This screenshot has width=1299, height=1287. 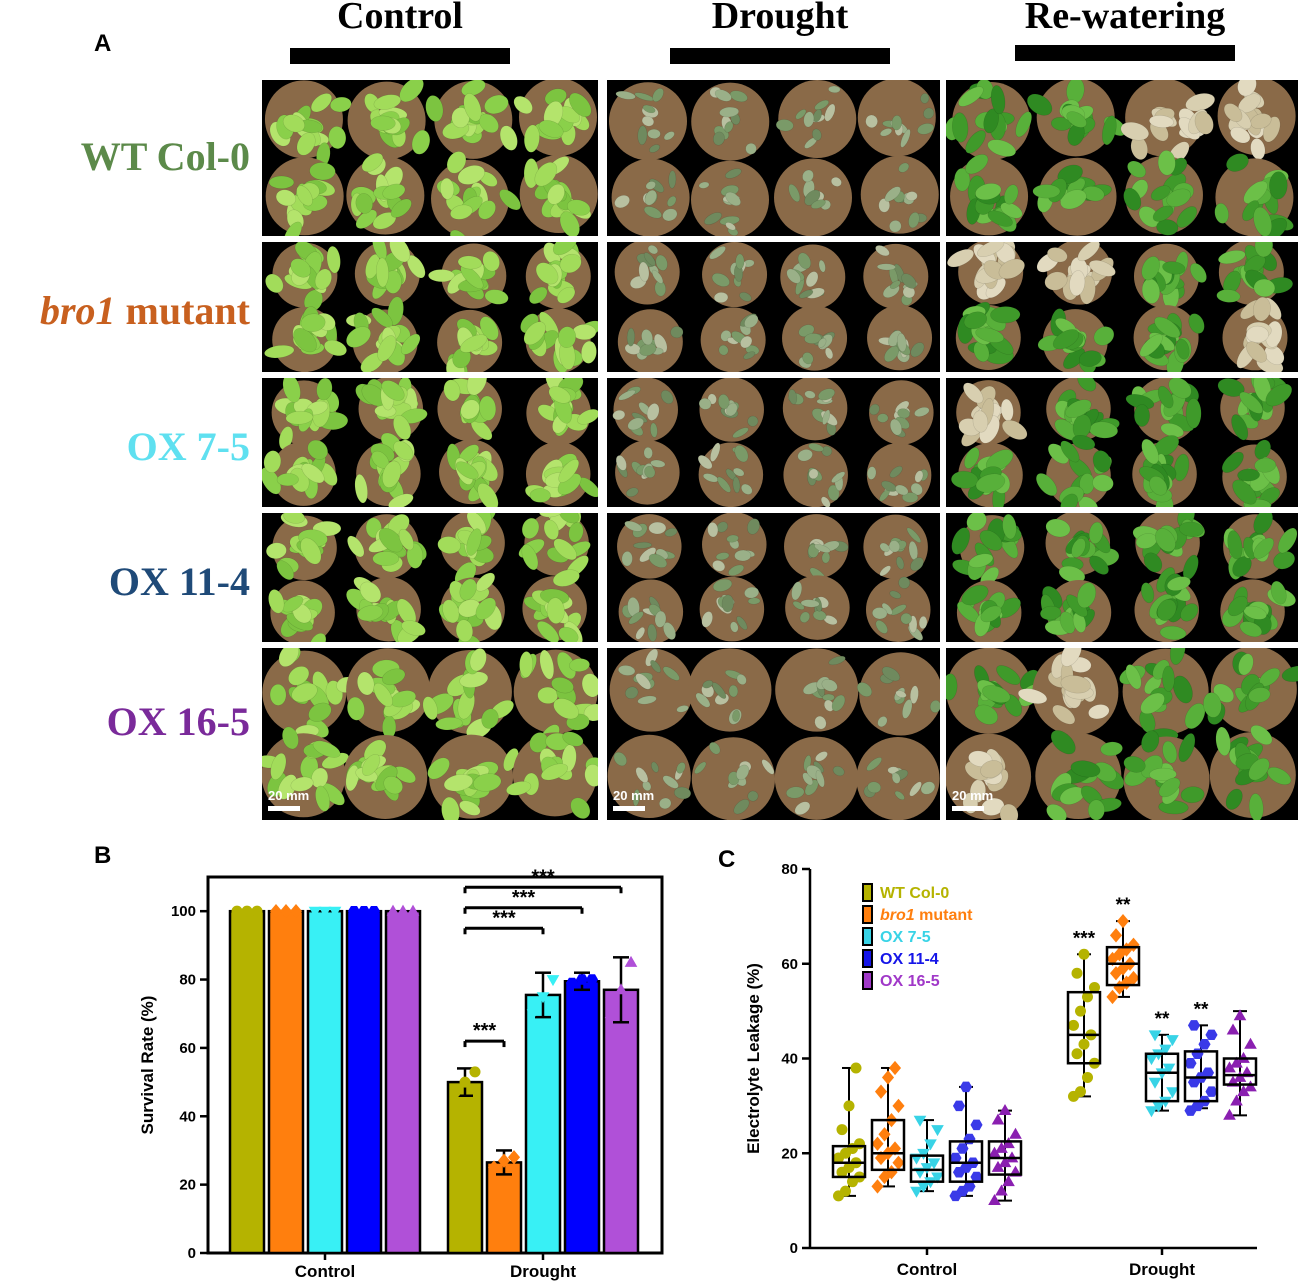 What do you see at coordinates (187, 1116) in the screenshot?
I see `y-tick-label: 40` at bounding box center [187, 1116].